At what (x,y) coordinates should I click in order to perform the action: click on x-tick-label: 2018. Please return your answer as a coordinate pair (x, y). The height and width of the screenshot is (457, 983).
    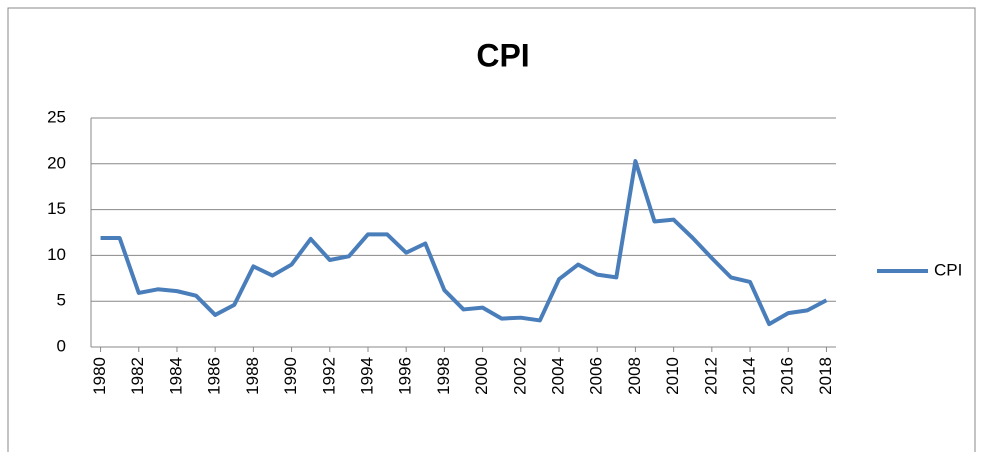
    Looking at the image, I should click on (825, 376).